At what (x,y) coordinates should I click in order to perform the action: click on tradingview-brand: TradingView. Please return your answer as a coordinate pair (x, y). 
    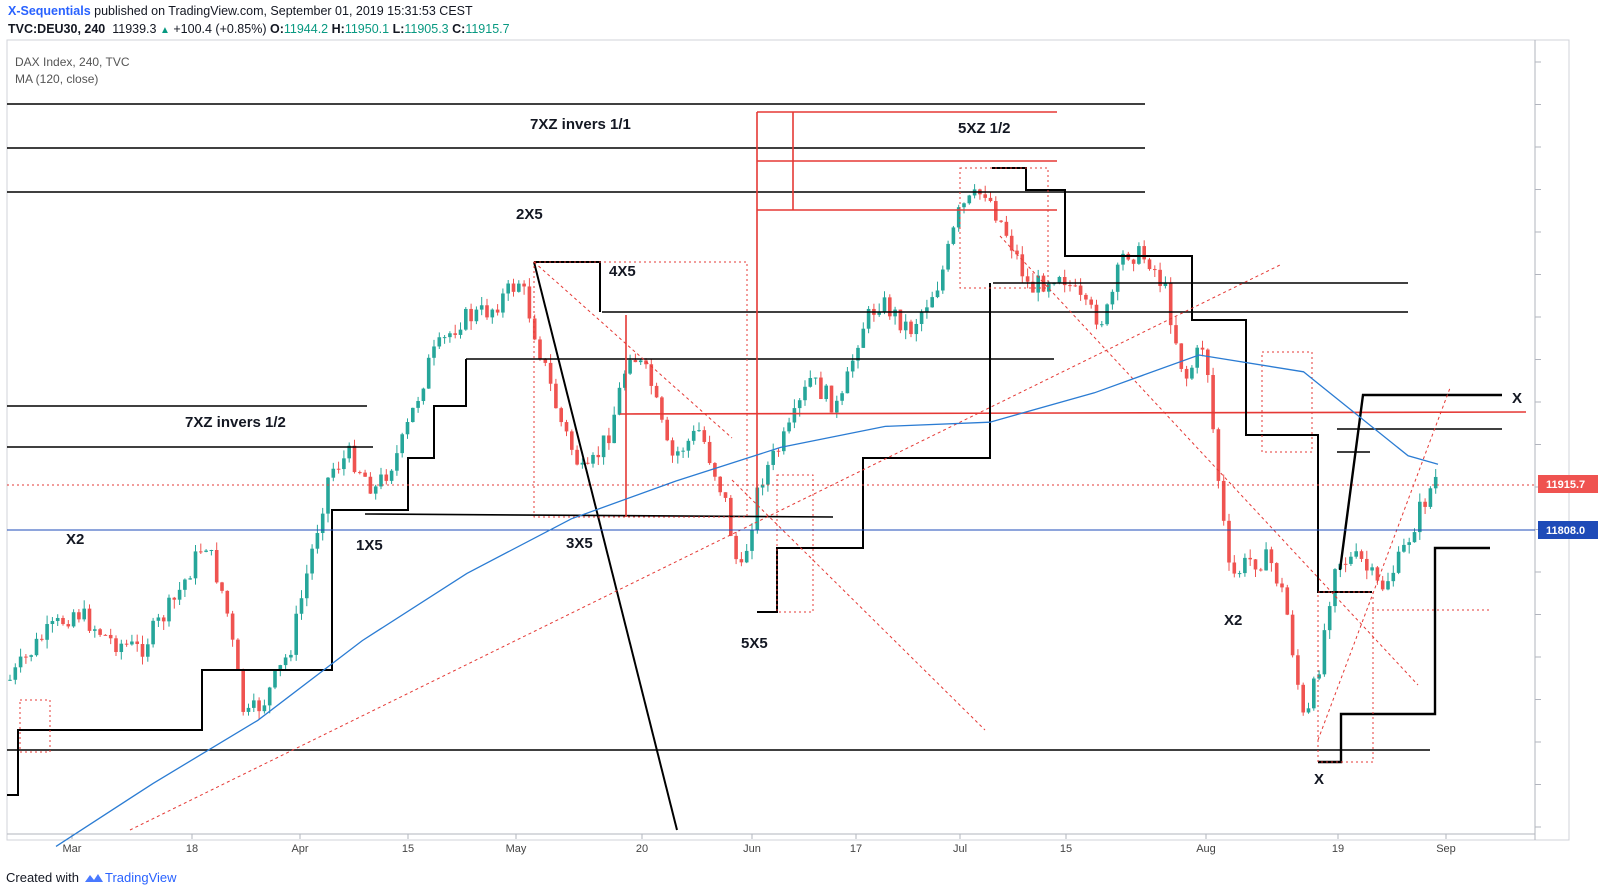
    Looking at the image, I should click on (140, 877).